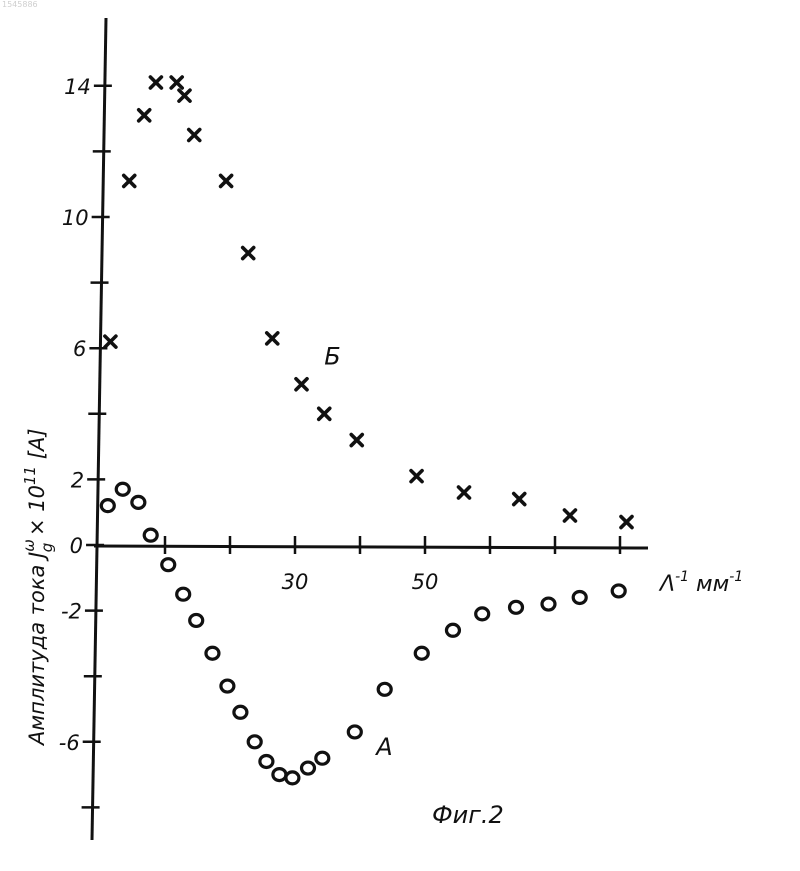  What do you see at coordinates (77, 87) in the screenshot?
I see `y-tick-label: 14` at bounding box center [77, 87].